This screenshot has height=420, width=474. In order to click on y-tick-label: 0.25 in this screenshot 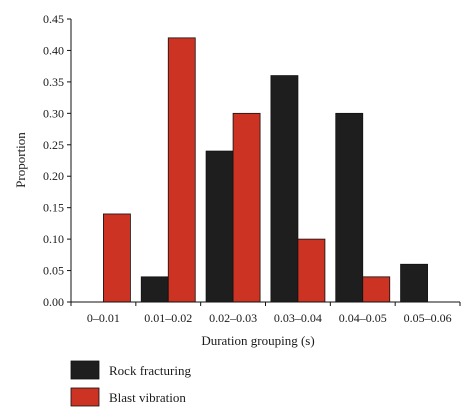, I will do `click(53, 145)`.